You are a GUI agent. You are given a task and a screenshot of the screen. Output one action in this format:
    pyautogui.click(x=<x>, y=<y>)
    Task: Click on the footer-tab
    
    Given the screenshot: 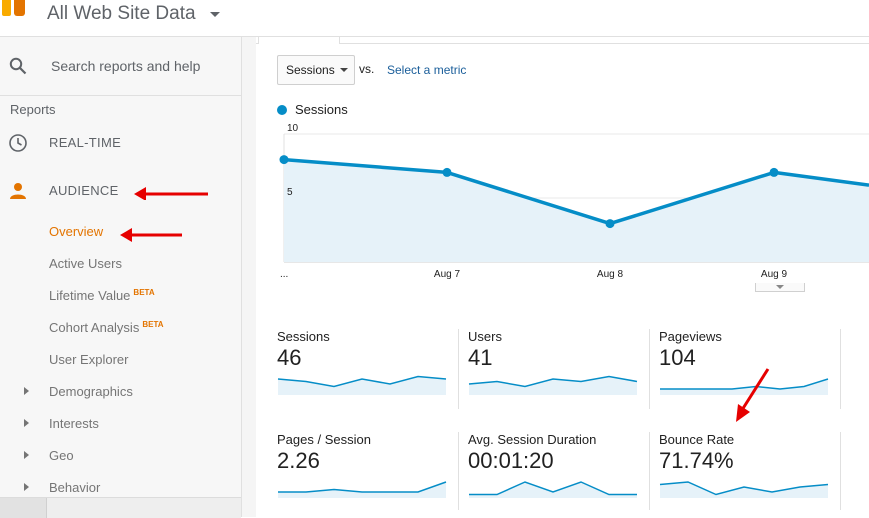 What is the action you would take?
    pyautogui.click(x=23, y=508)
    